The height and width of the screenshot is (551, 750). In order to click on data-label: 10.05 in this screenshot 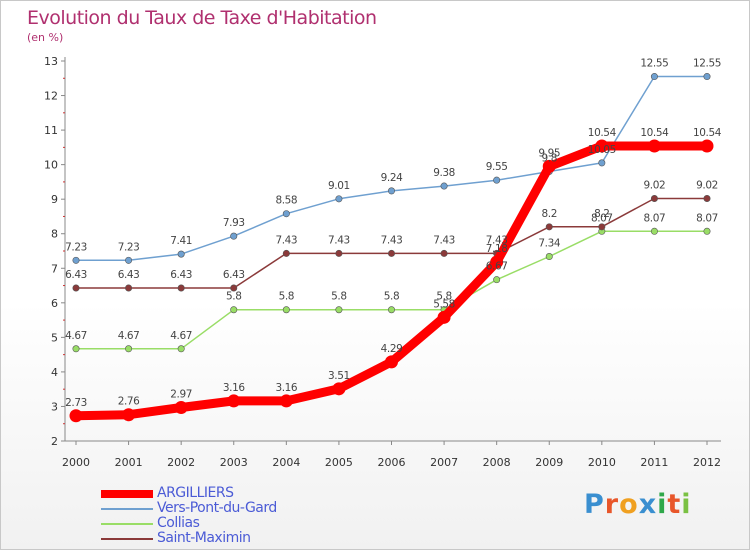, I will do `click(602, 150)`.